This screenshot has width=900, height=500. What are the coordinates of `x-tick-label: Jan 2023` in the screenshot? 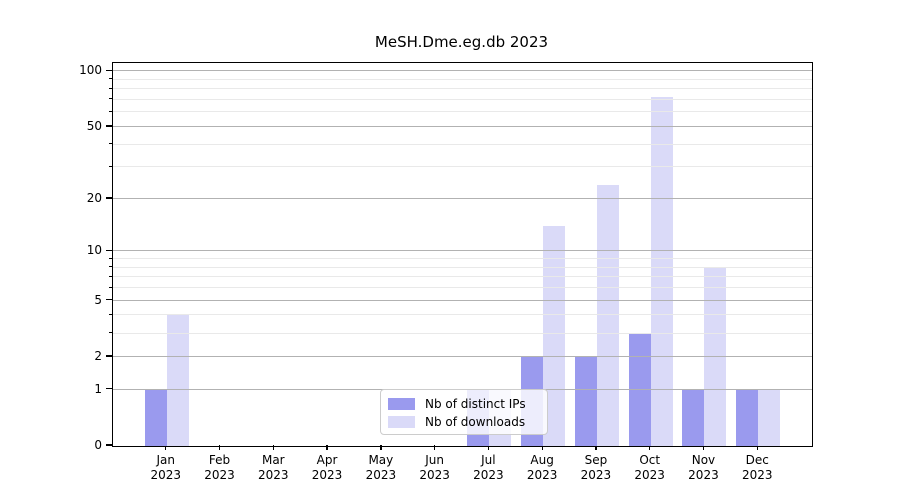 It's located at (166, 468).